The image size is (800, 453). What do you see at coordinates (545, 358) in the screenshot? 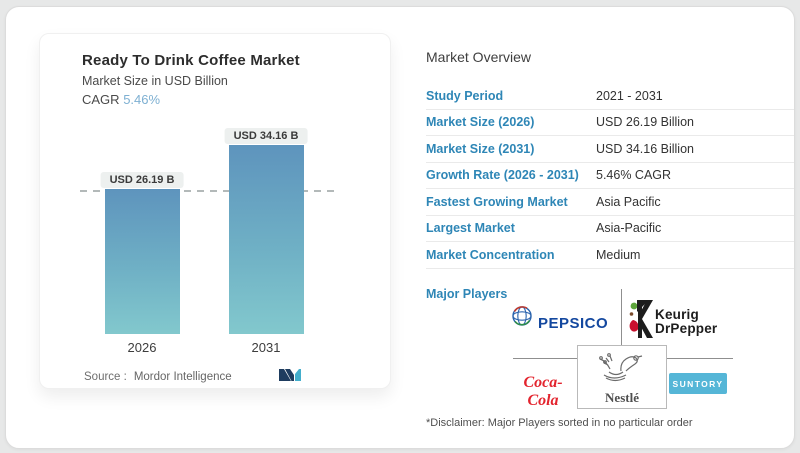
I see `logo-divider-left` at bounding box center [545, 358].